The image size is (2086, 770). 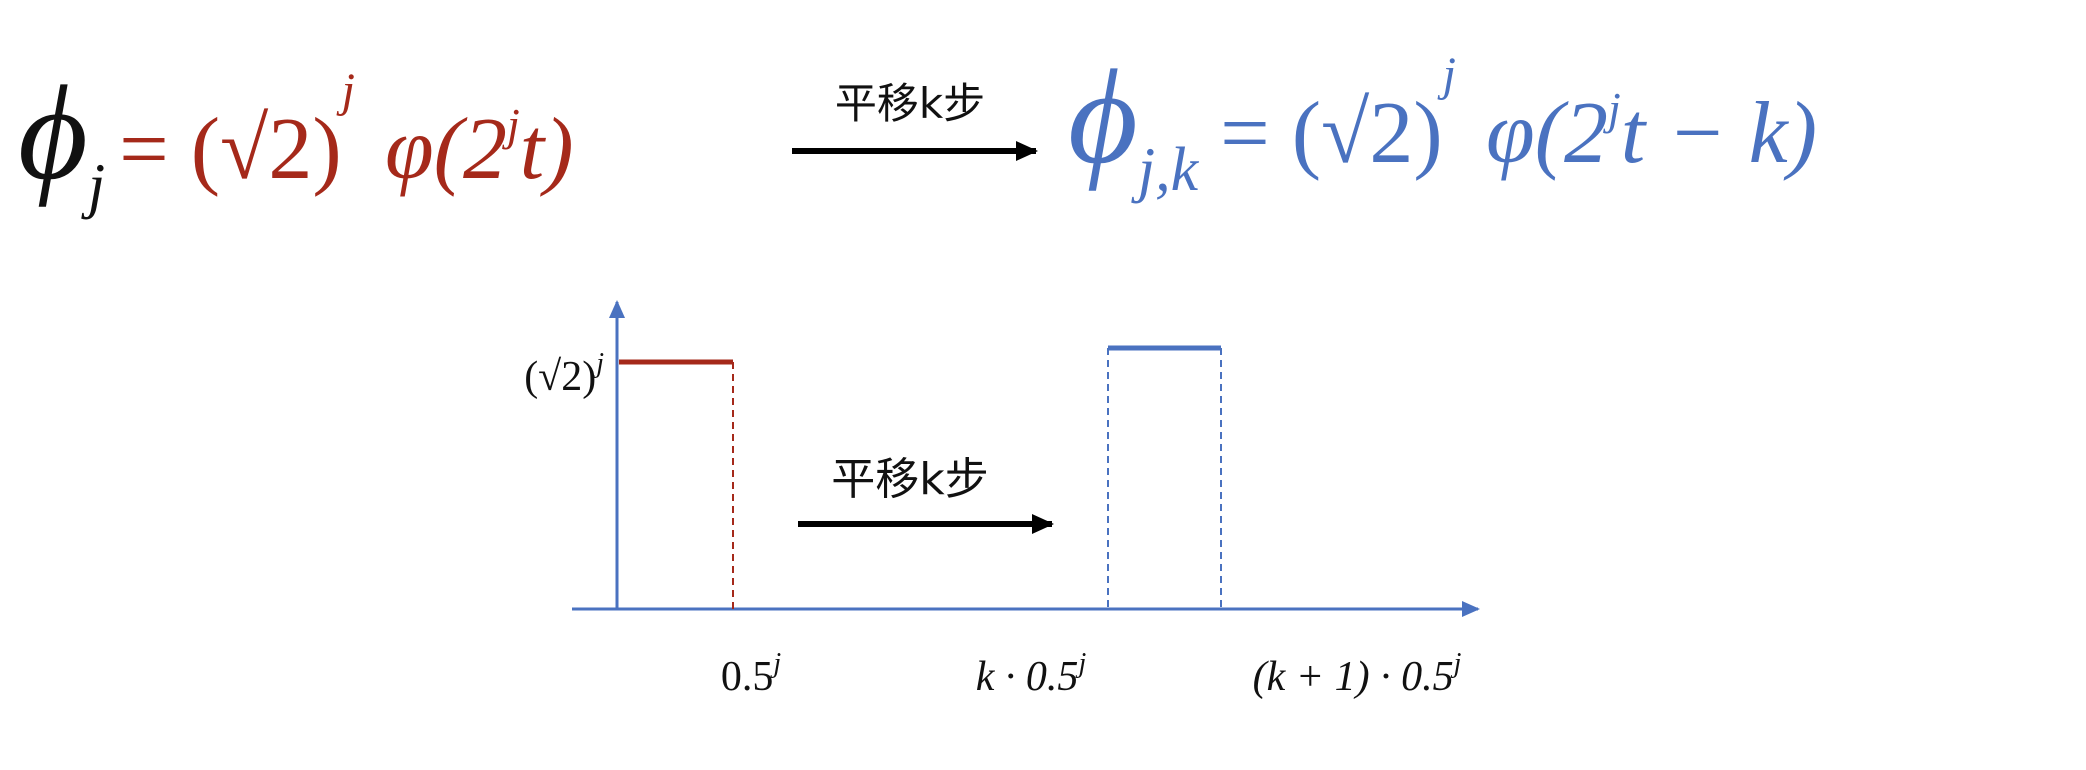 I want to click on x-label-base: 0.5, so click(x=747, y=677).